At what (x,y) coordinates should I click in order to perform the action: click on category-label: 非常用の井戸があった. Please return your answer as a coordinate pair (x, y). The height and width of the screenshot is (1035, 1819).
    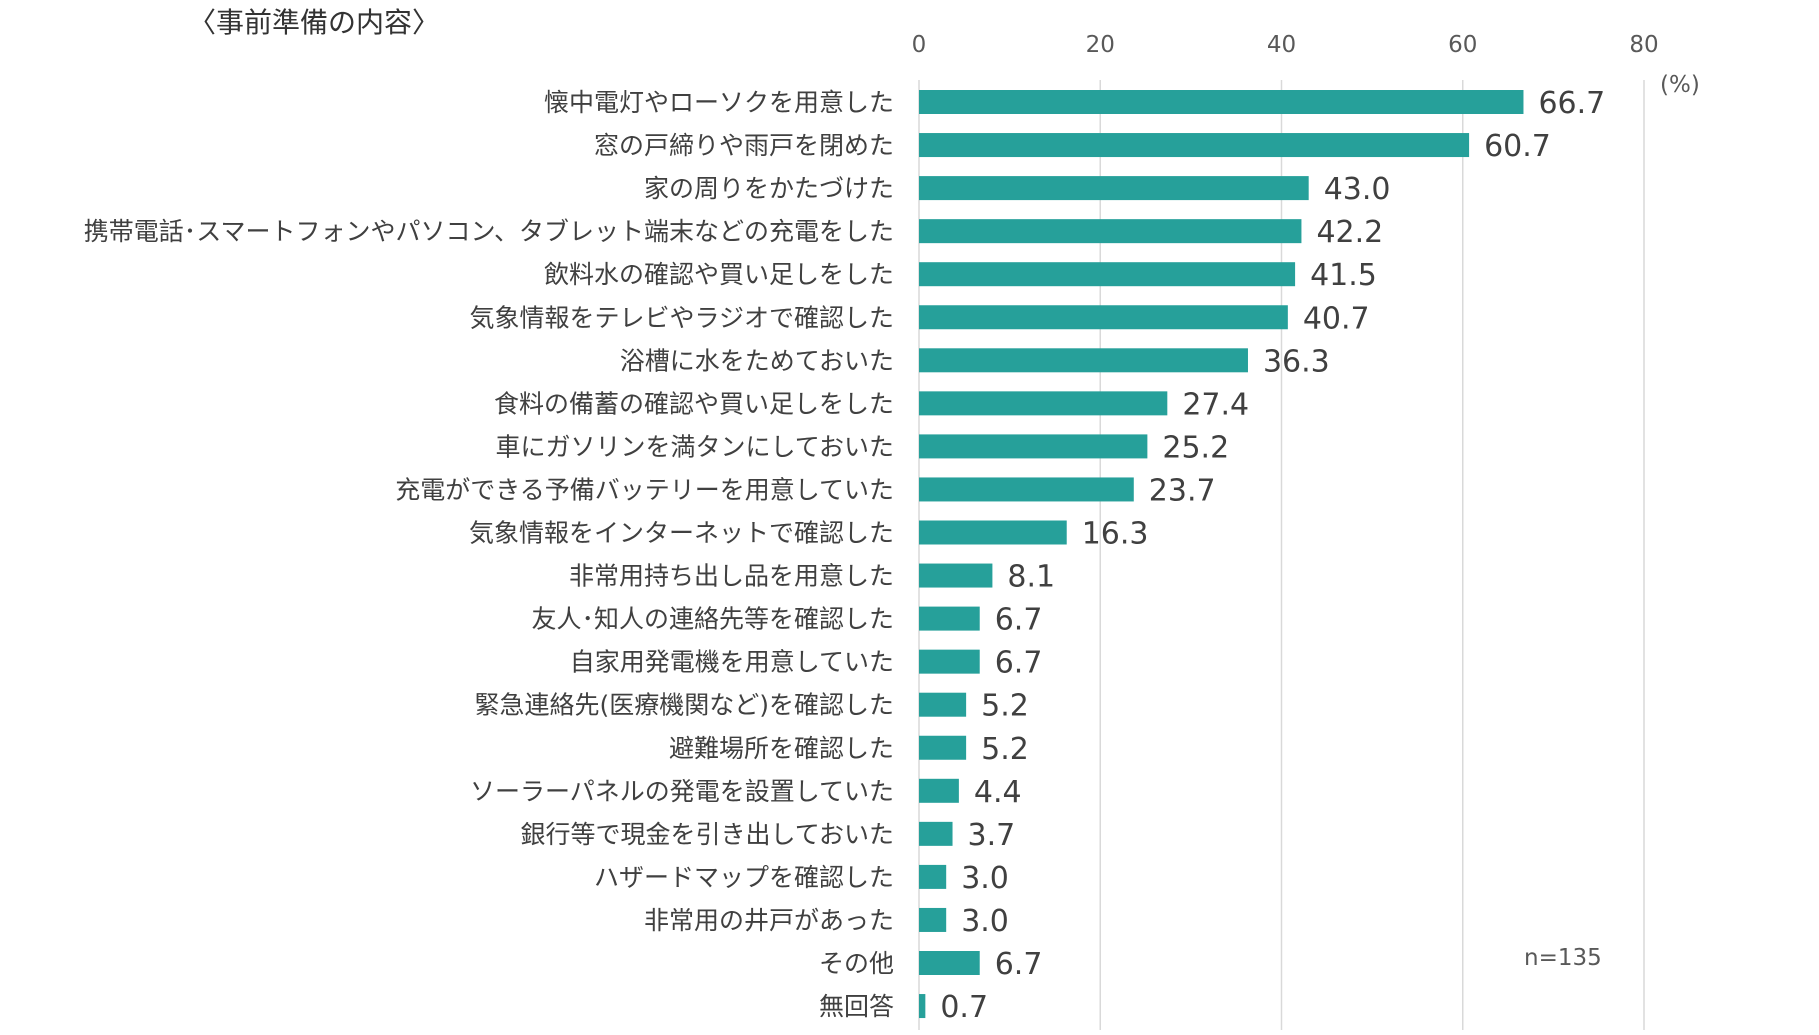
    Looking at the image, I should click on (769, 920).